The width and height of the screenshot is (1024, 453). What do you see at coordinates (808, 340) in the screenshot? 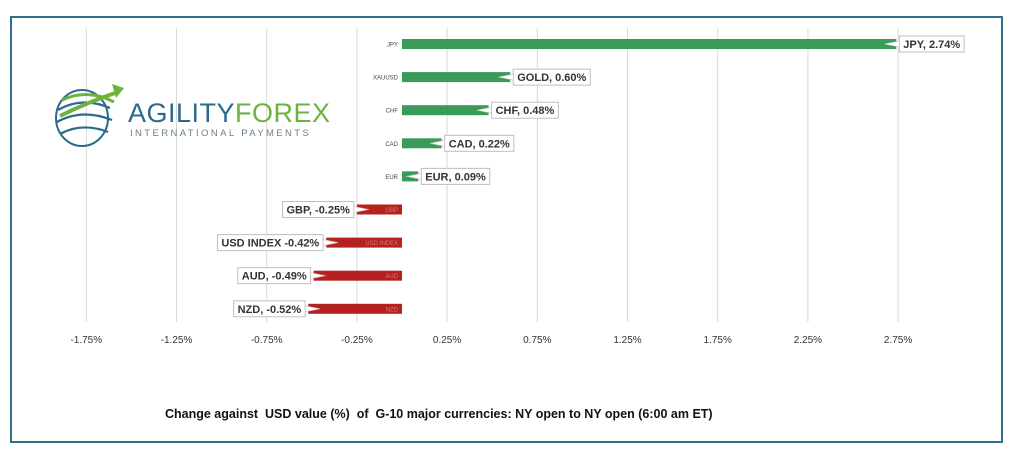
I see `x-tick-label: 2.25%` at bounding box center [808, 340].